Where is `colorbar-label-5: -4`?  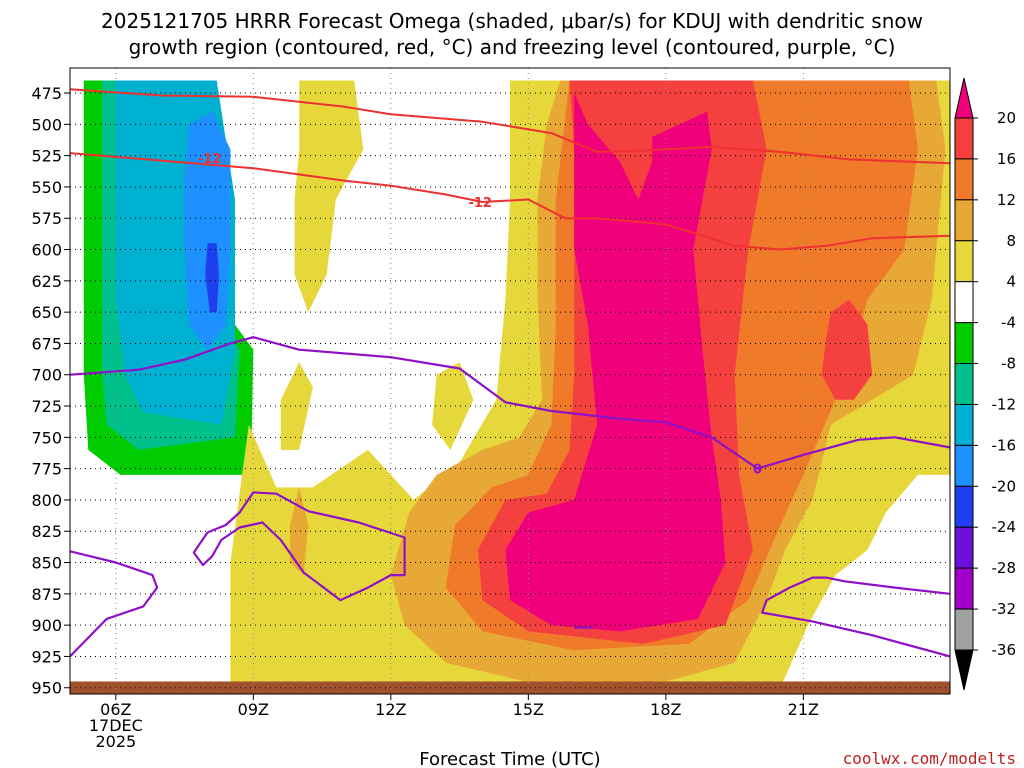 colorbar-label-5: -4 is located at coordinates (1008, 323).